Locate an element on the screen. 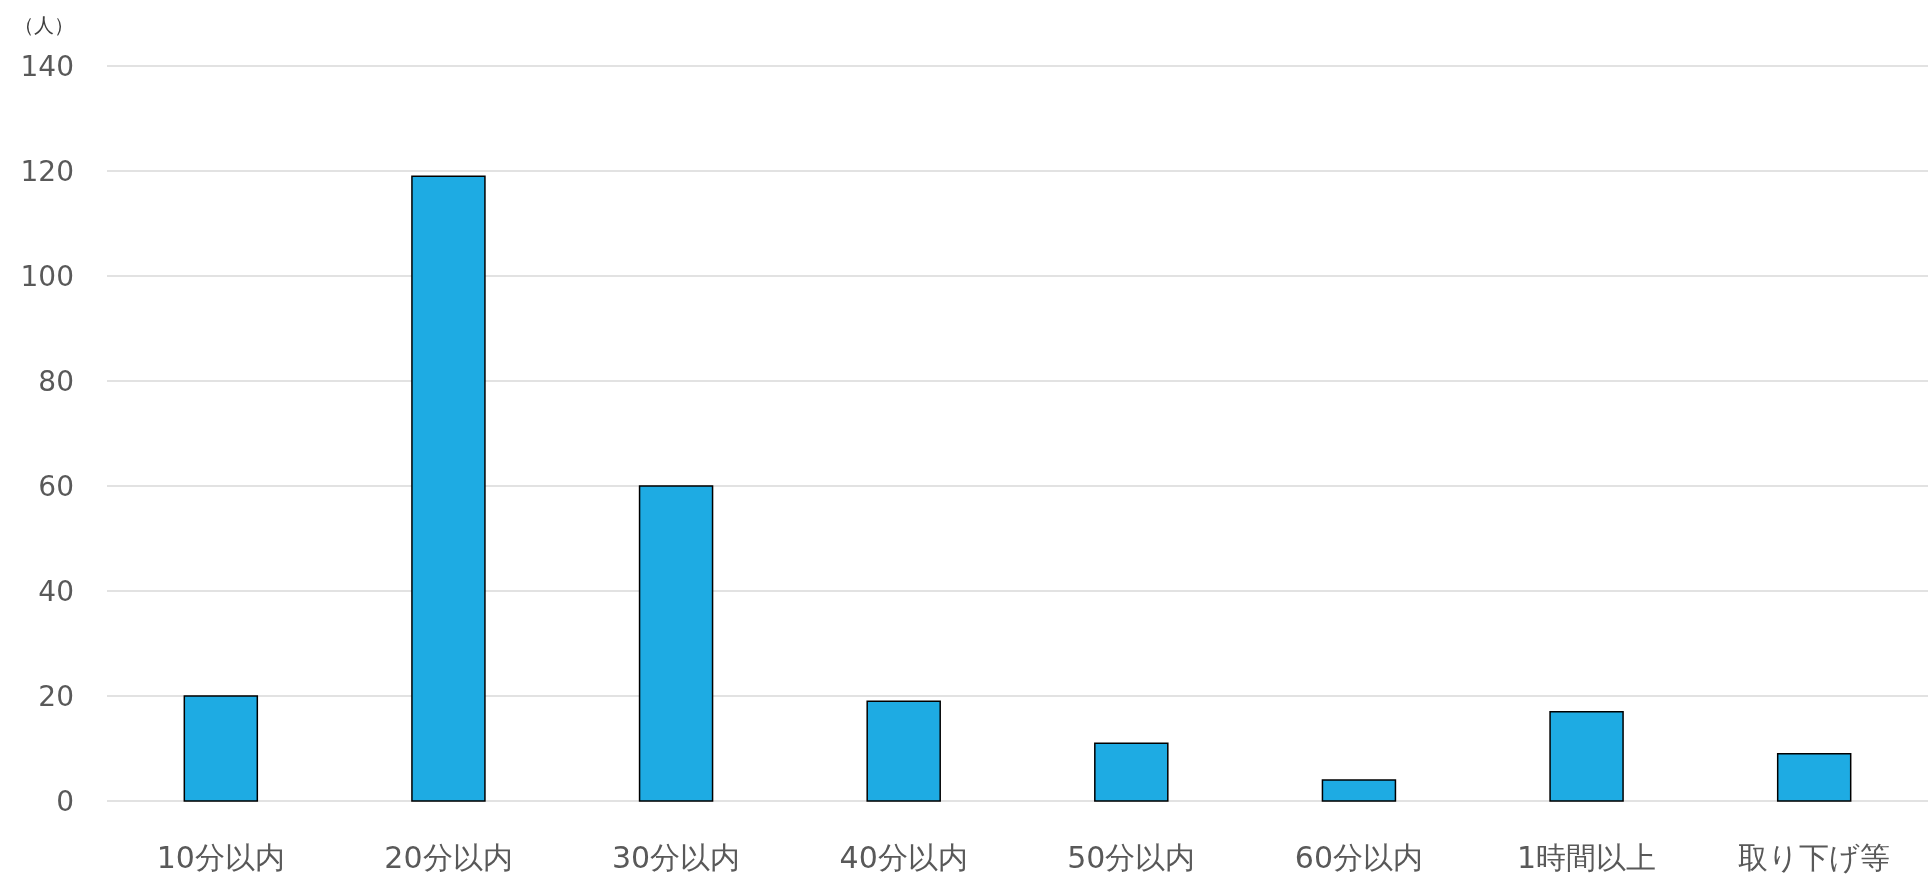  x-tick-label: 60分以内 is located at coordinates (1359, 857).